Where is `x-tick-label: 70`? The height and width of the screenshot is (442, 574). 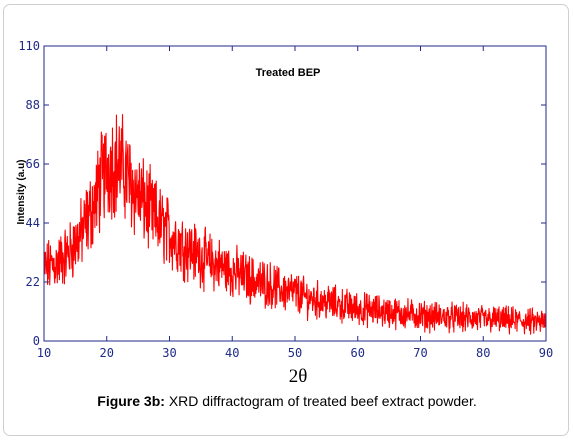
x-tick-label: 70 is located at coordinates (420, 353).